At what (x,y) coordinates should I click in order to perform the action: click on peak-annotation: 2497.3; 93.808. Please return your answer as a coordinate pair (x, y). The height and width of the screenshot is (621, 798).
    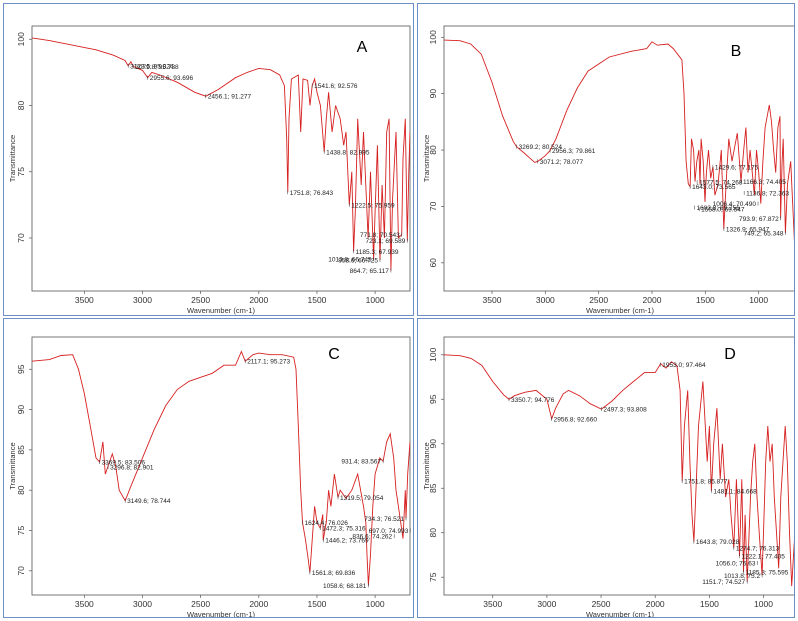
    Looking at the image, I should click on (625, 410).